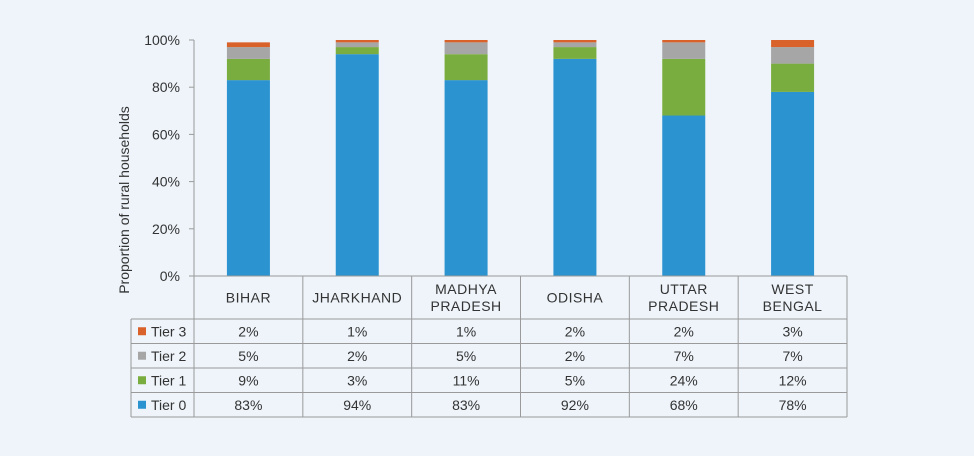  What do you see at coordinates (248, 380) in the screenshot?
I see `table-value: 9%` at bounding box center [248, 380].